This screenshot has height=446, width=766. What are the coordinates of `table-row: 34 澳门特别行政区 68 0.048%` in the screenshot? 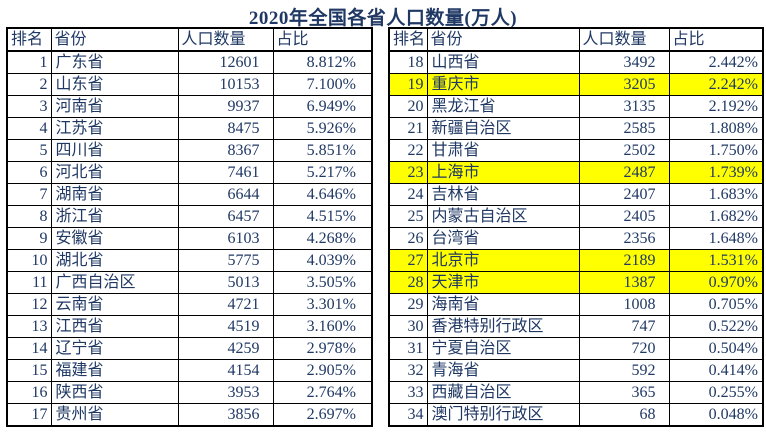 It's located at (576, 415).